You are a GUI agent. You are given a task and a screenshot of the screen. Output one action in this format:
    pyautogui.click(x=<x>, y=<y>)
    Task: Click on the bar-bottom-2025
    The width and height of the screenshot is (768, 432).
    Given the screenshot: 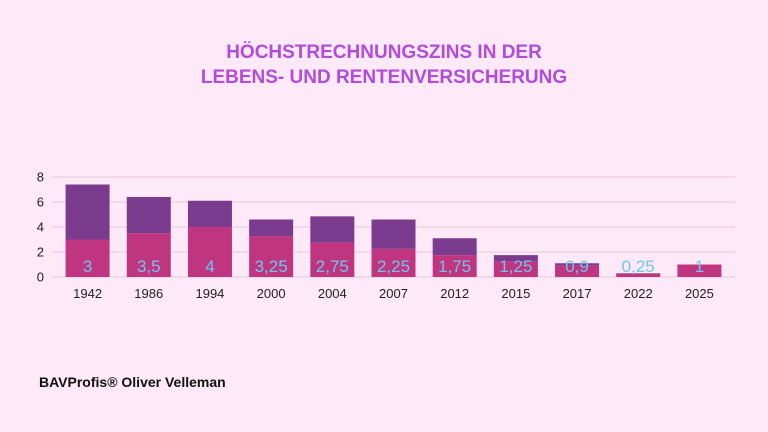 What is the action you would take?
    pyautogui.click(x=699, y=270)
    